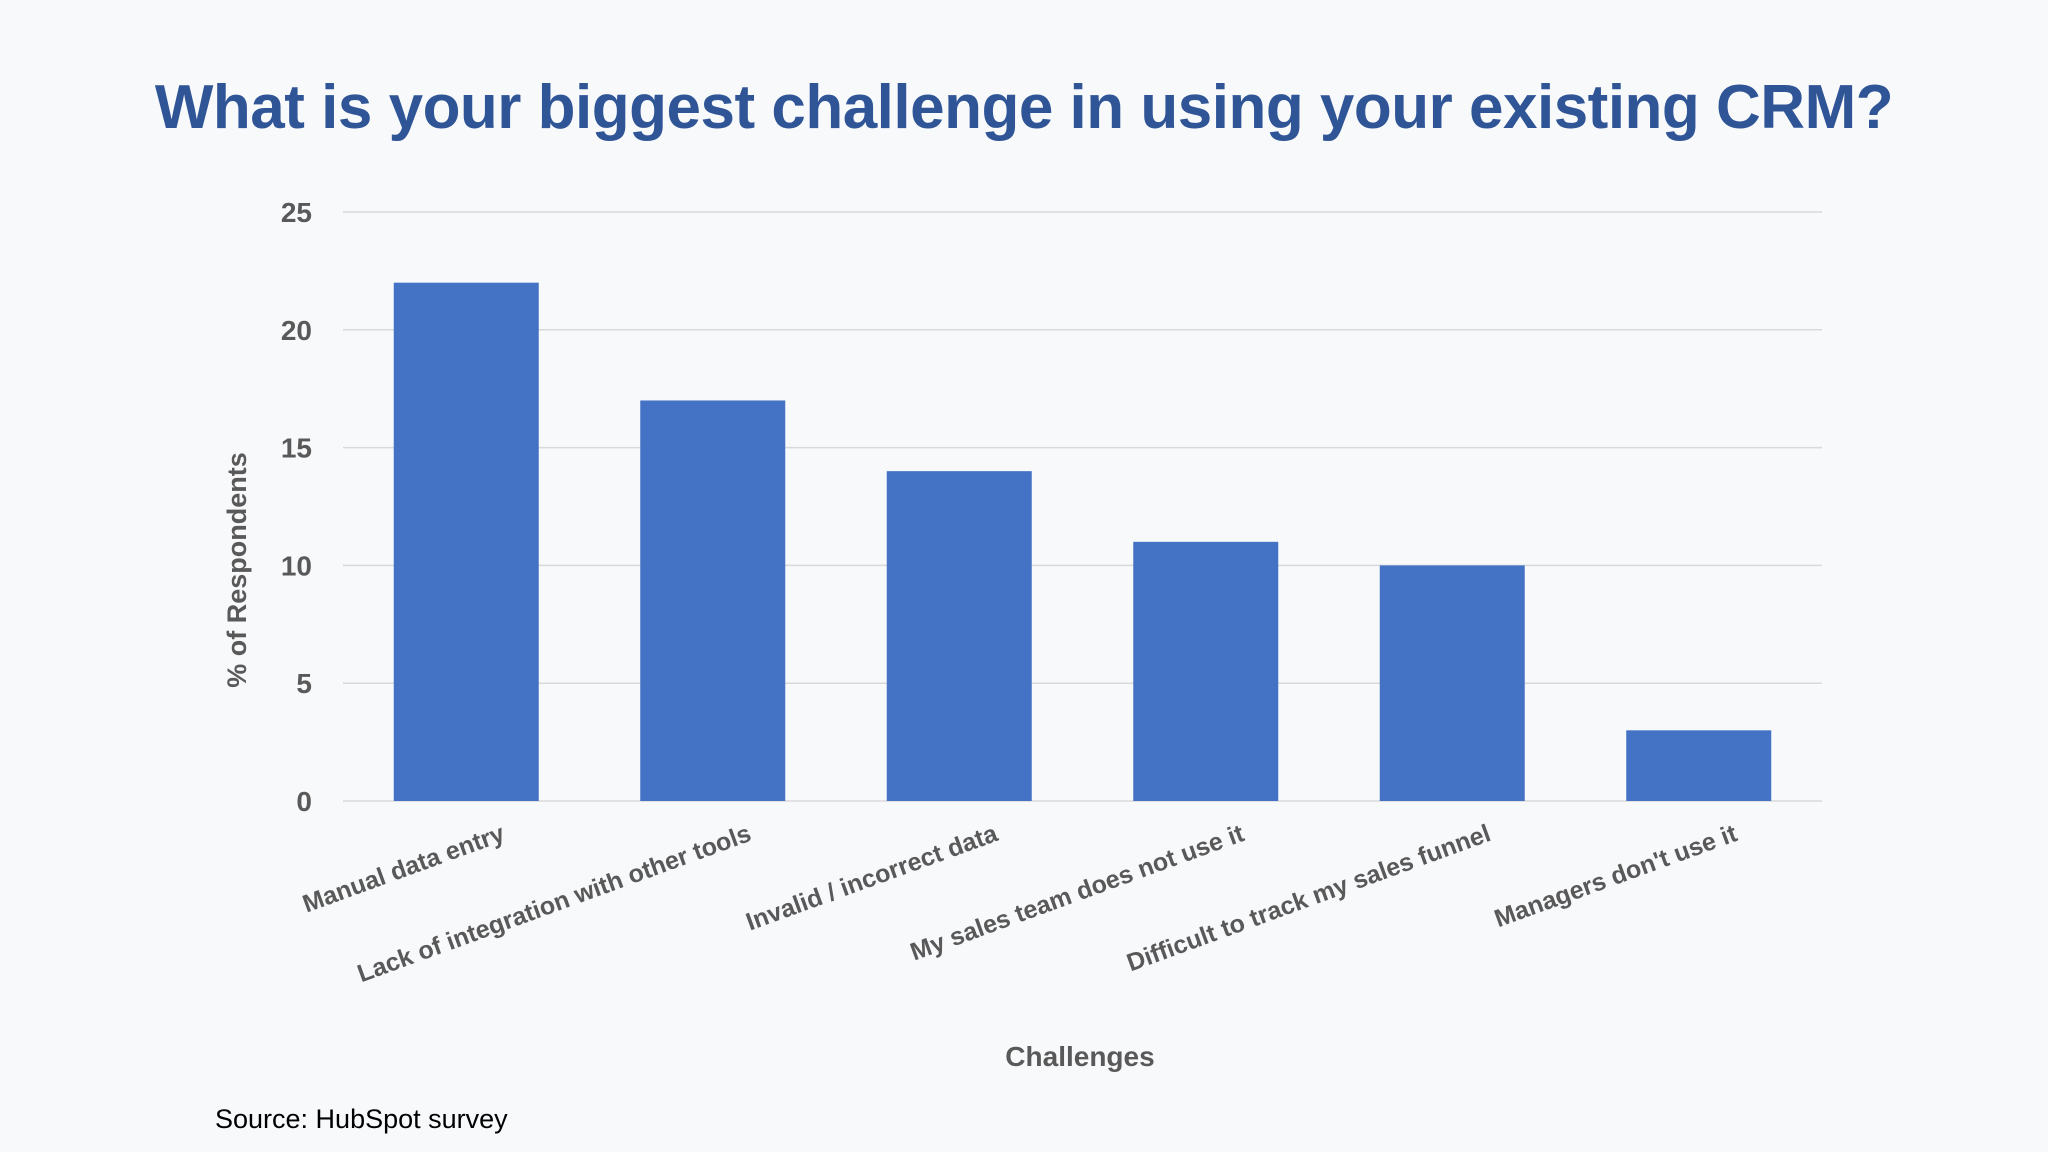 Image resolution: width=2048 pixels, height=1152 pixels. I want to click on y-axis-label: % of Respondents, so click(237, 570).